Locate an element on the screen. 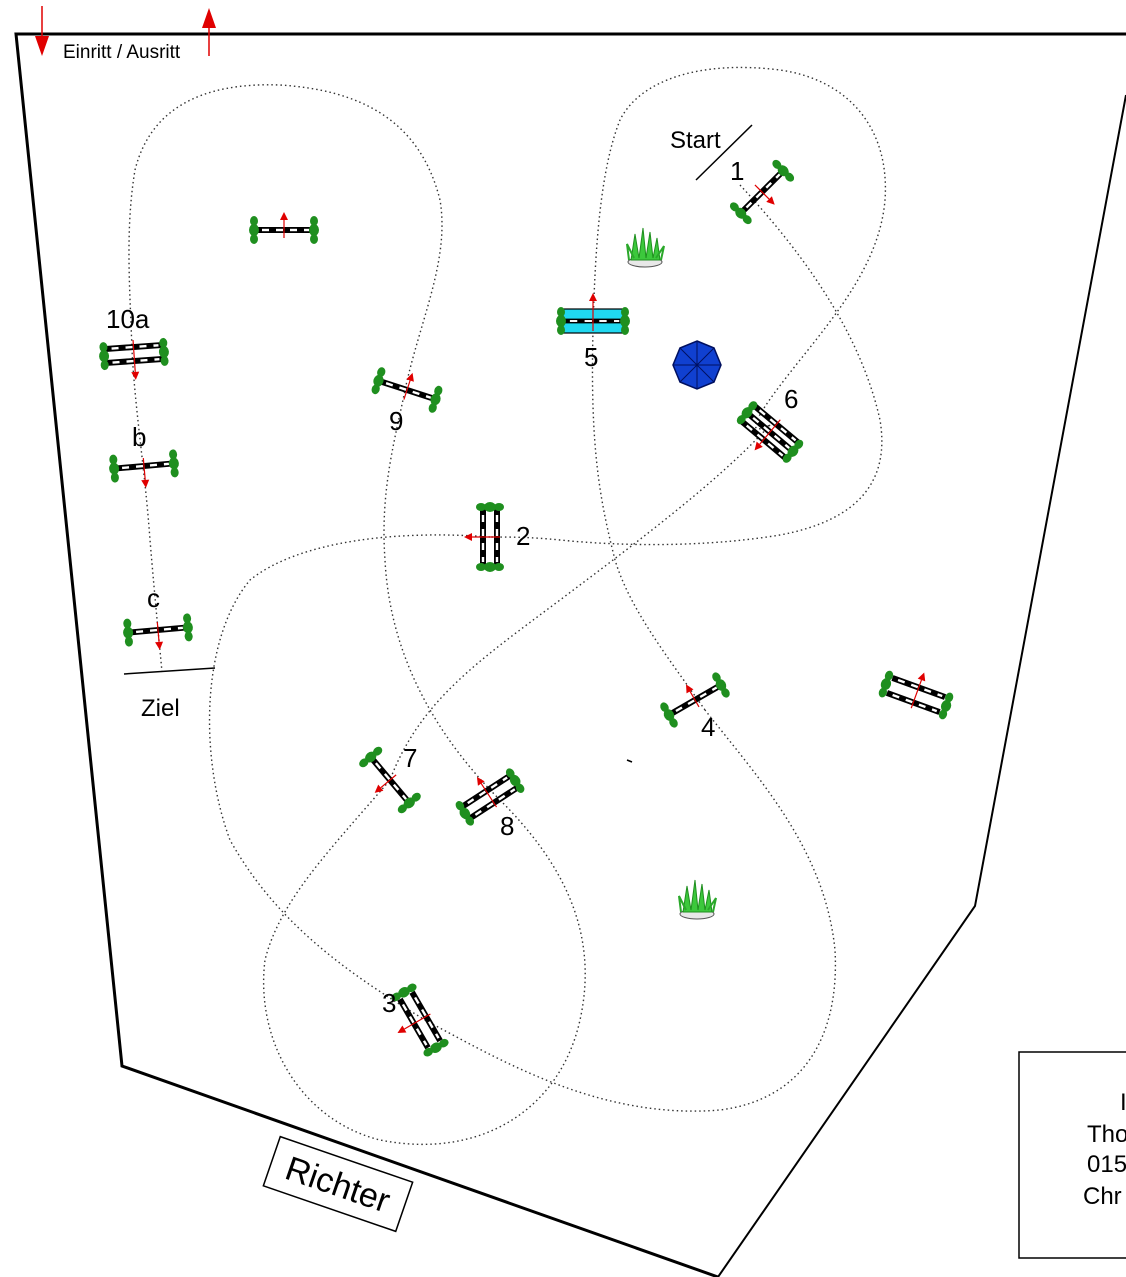 This screenshot has height=1277, width=1126. obstacle-1-number: 1 is located at coordinates (737, 171).